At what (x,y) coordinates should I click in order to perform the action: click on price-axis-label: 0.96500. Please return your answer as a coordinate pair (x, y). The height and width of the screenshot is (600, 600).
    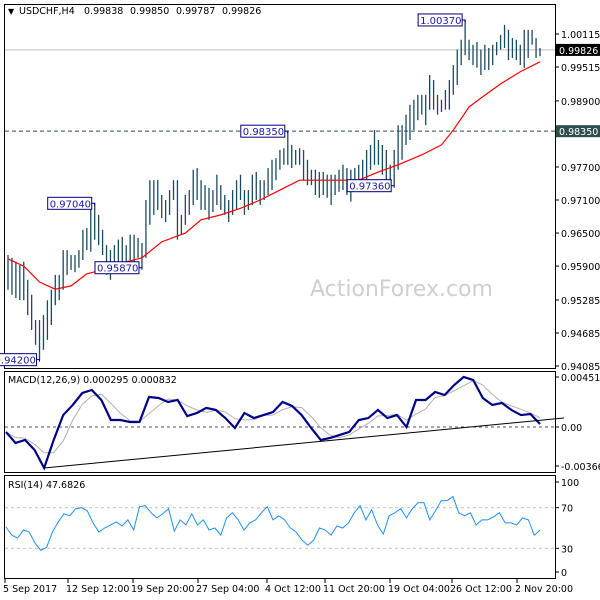
    Looking at the image, I should click on (580, 234).